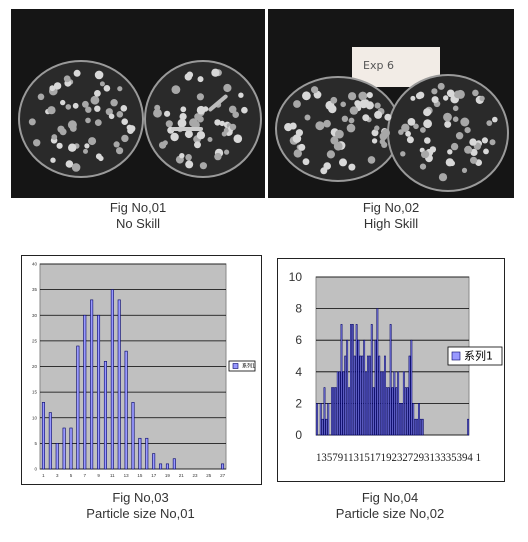  I want to click on legend, so click(475, 356).